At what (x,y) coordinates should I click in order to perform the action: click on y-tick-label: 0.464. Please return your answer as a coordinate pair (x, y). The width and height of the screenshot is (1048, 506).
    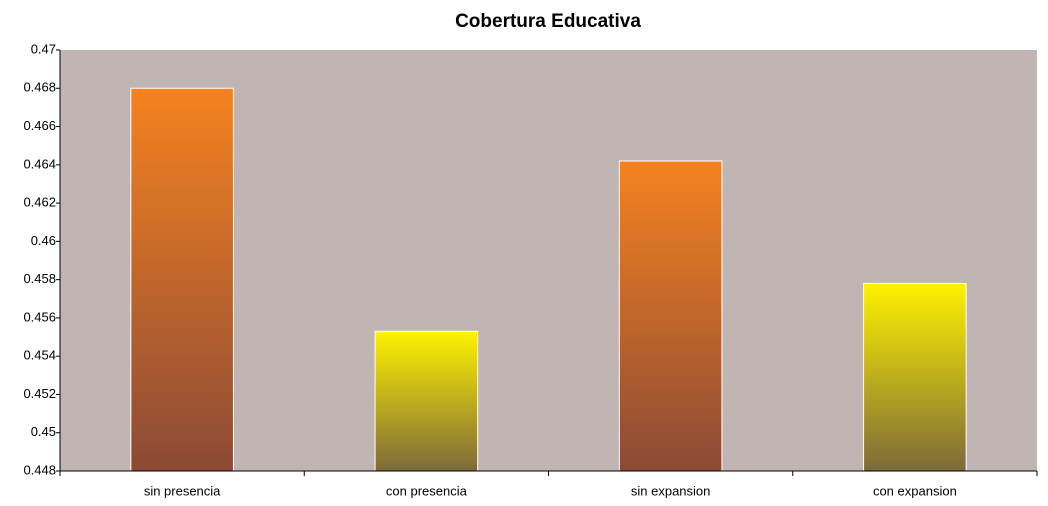
    Looking at the image, I should click on (39, 163).